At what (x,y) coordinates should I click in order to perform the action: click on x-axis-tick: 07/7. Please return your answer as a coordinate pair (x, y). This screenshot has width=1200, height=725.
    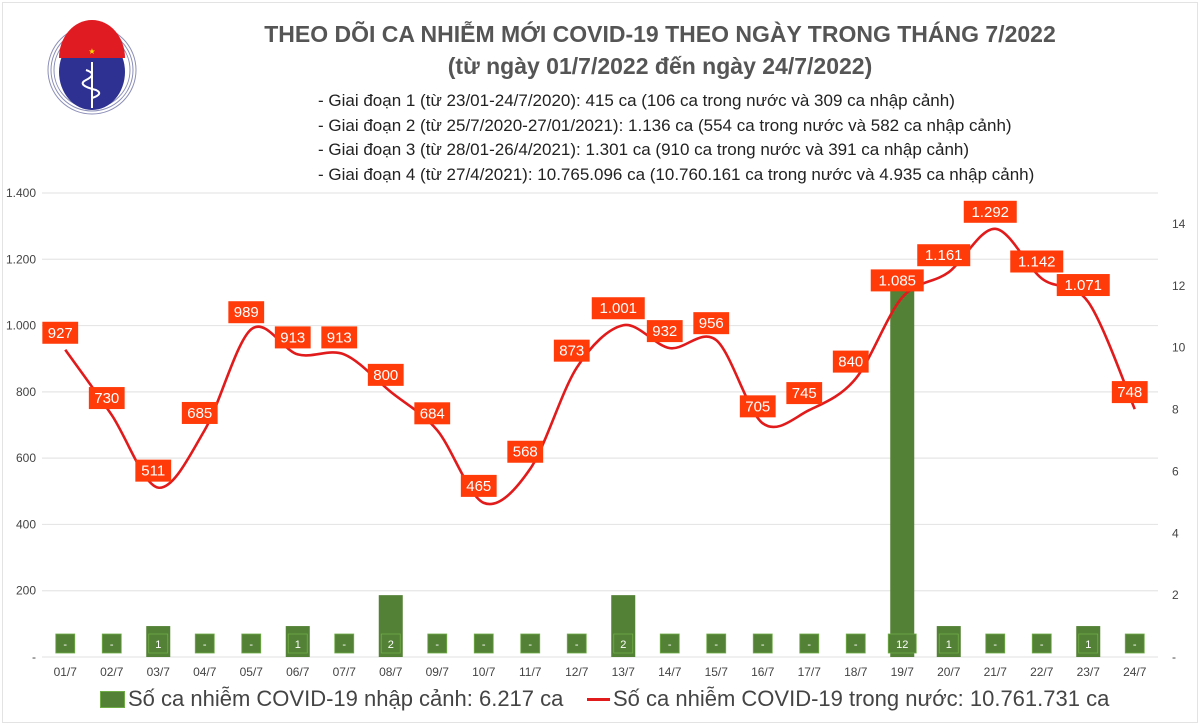
    Looking at the image, I should click on (345, 672).